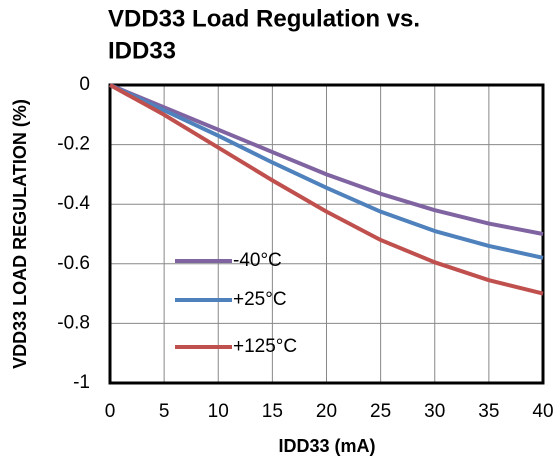 Image resolution: width=559 pixels, height=466 pixels. Describe the element at coordinates (380, 411) in the screenshot. I see `x-tick-label: 25` at that location.